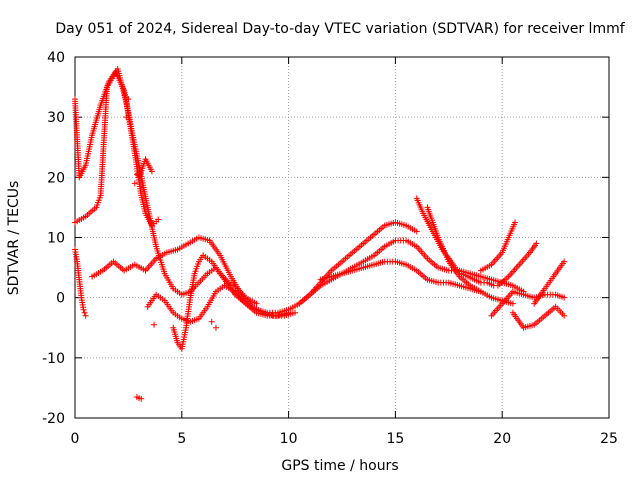  I want to click on x-axis-label: GPS time / hours, so click(339, 466).